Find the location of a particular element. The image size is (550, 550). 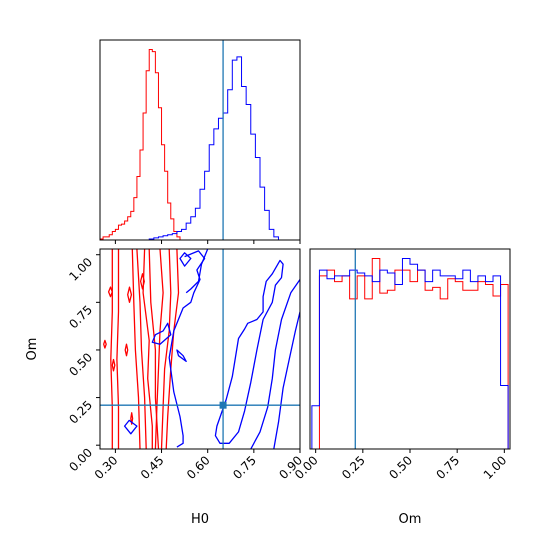

x-tick-label-Om: 0.25 is located at coordinates (353, 467).